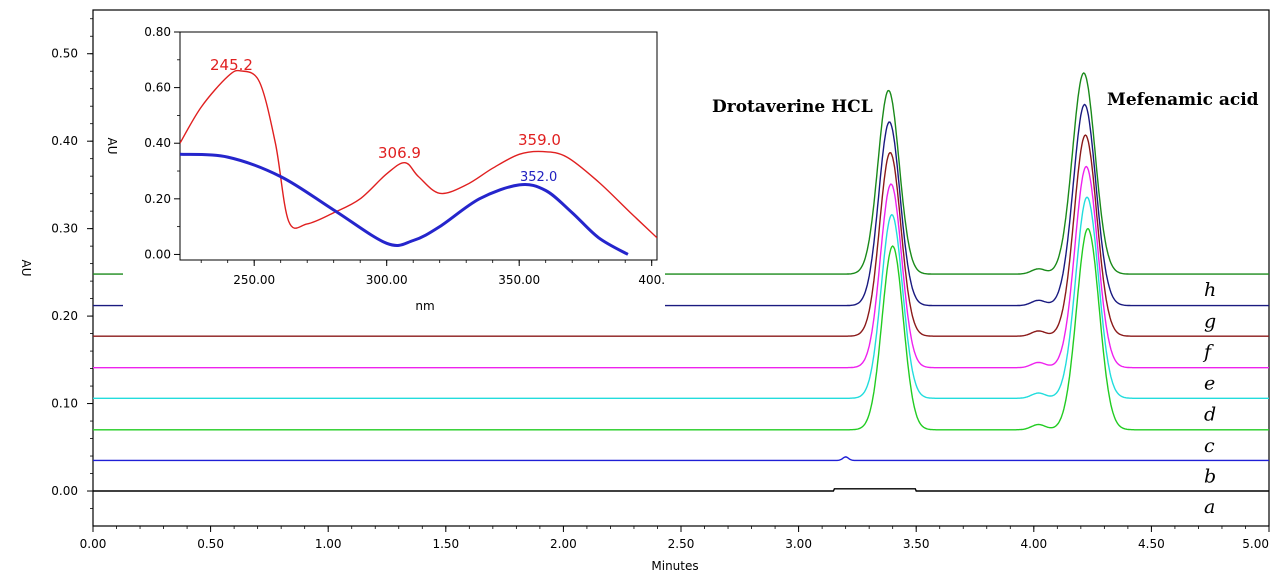 This screenshot has width=1288, height=573. What do you see at coordinates (1183, 100) in the screenshot?
I see `peak-label-mefenamic: Mefenamic acid` at bounding box center [1183, 100].